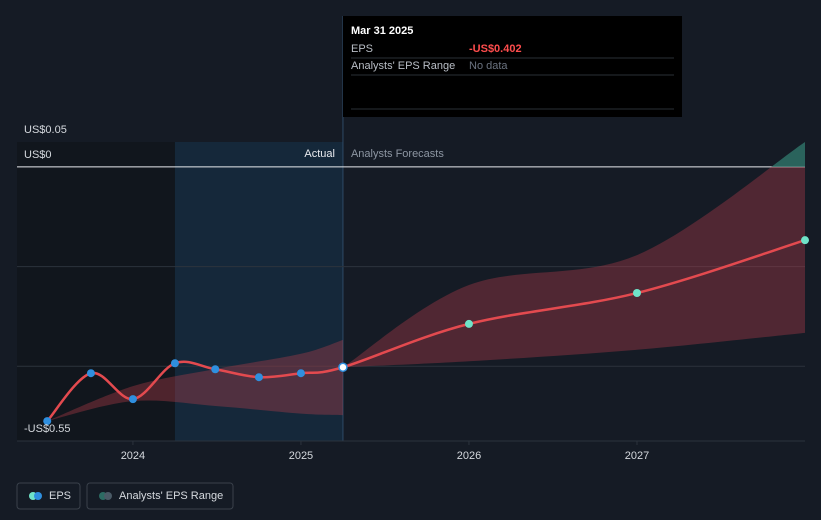 The height and width of the screenshot is (520, 821). What do you see at coordinates (301, 456) in the screenshot?
I see `x-tick-label: 2025` at bounding box center [301, 456].